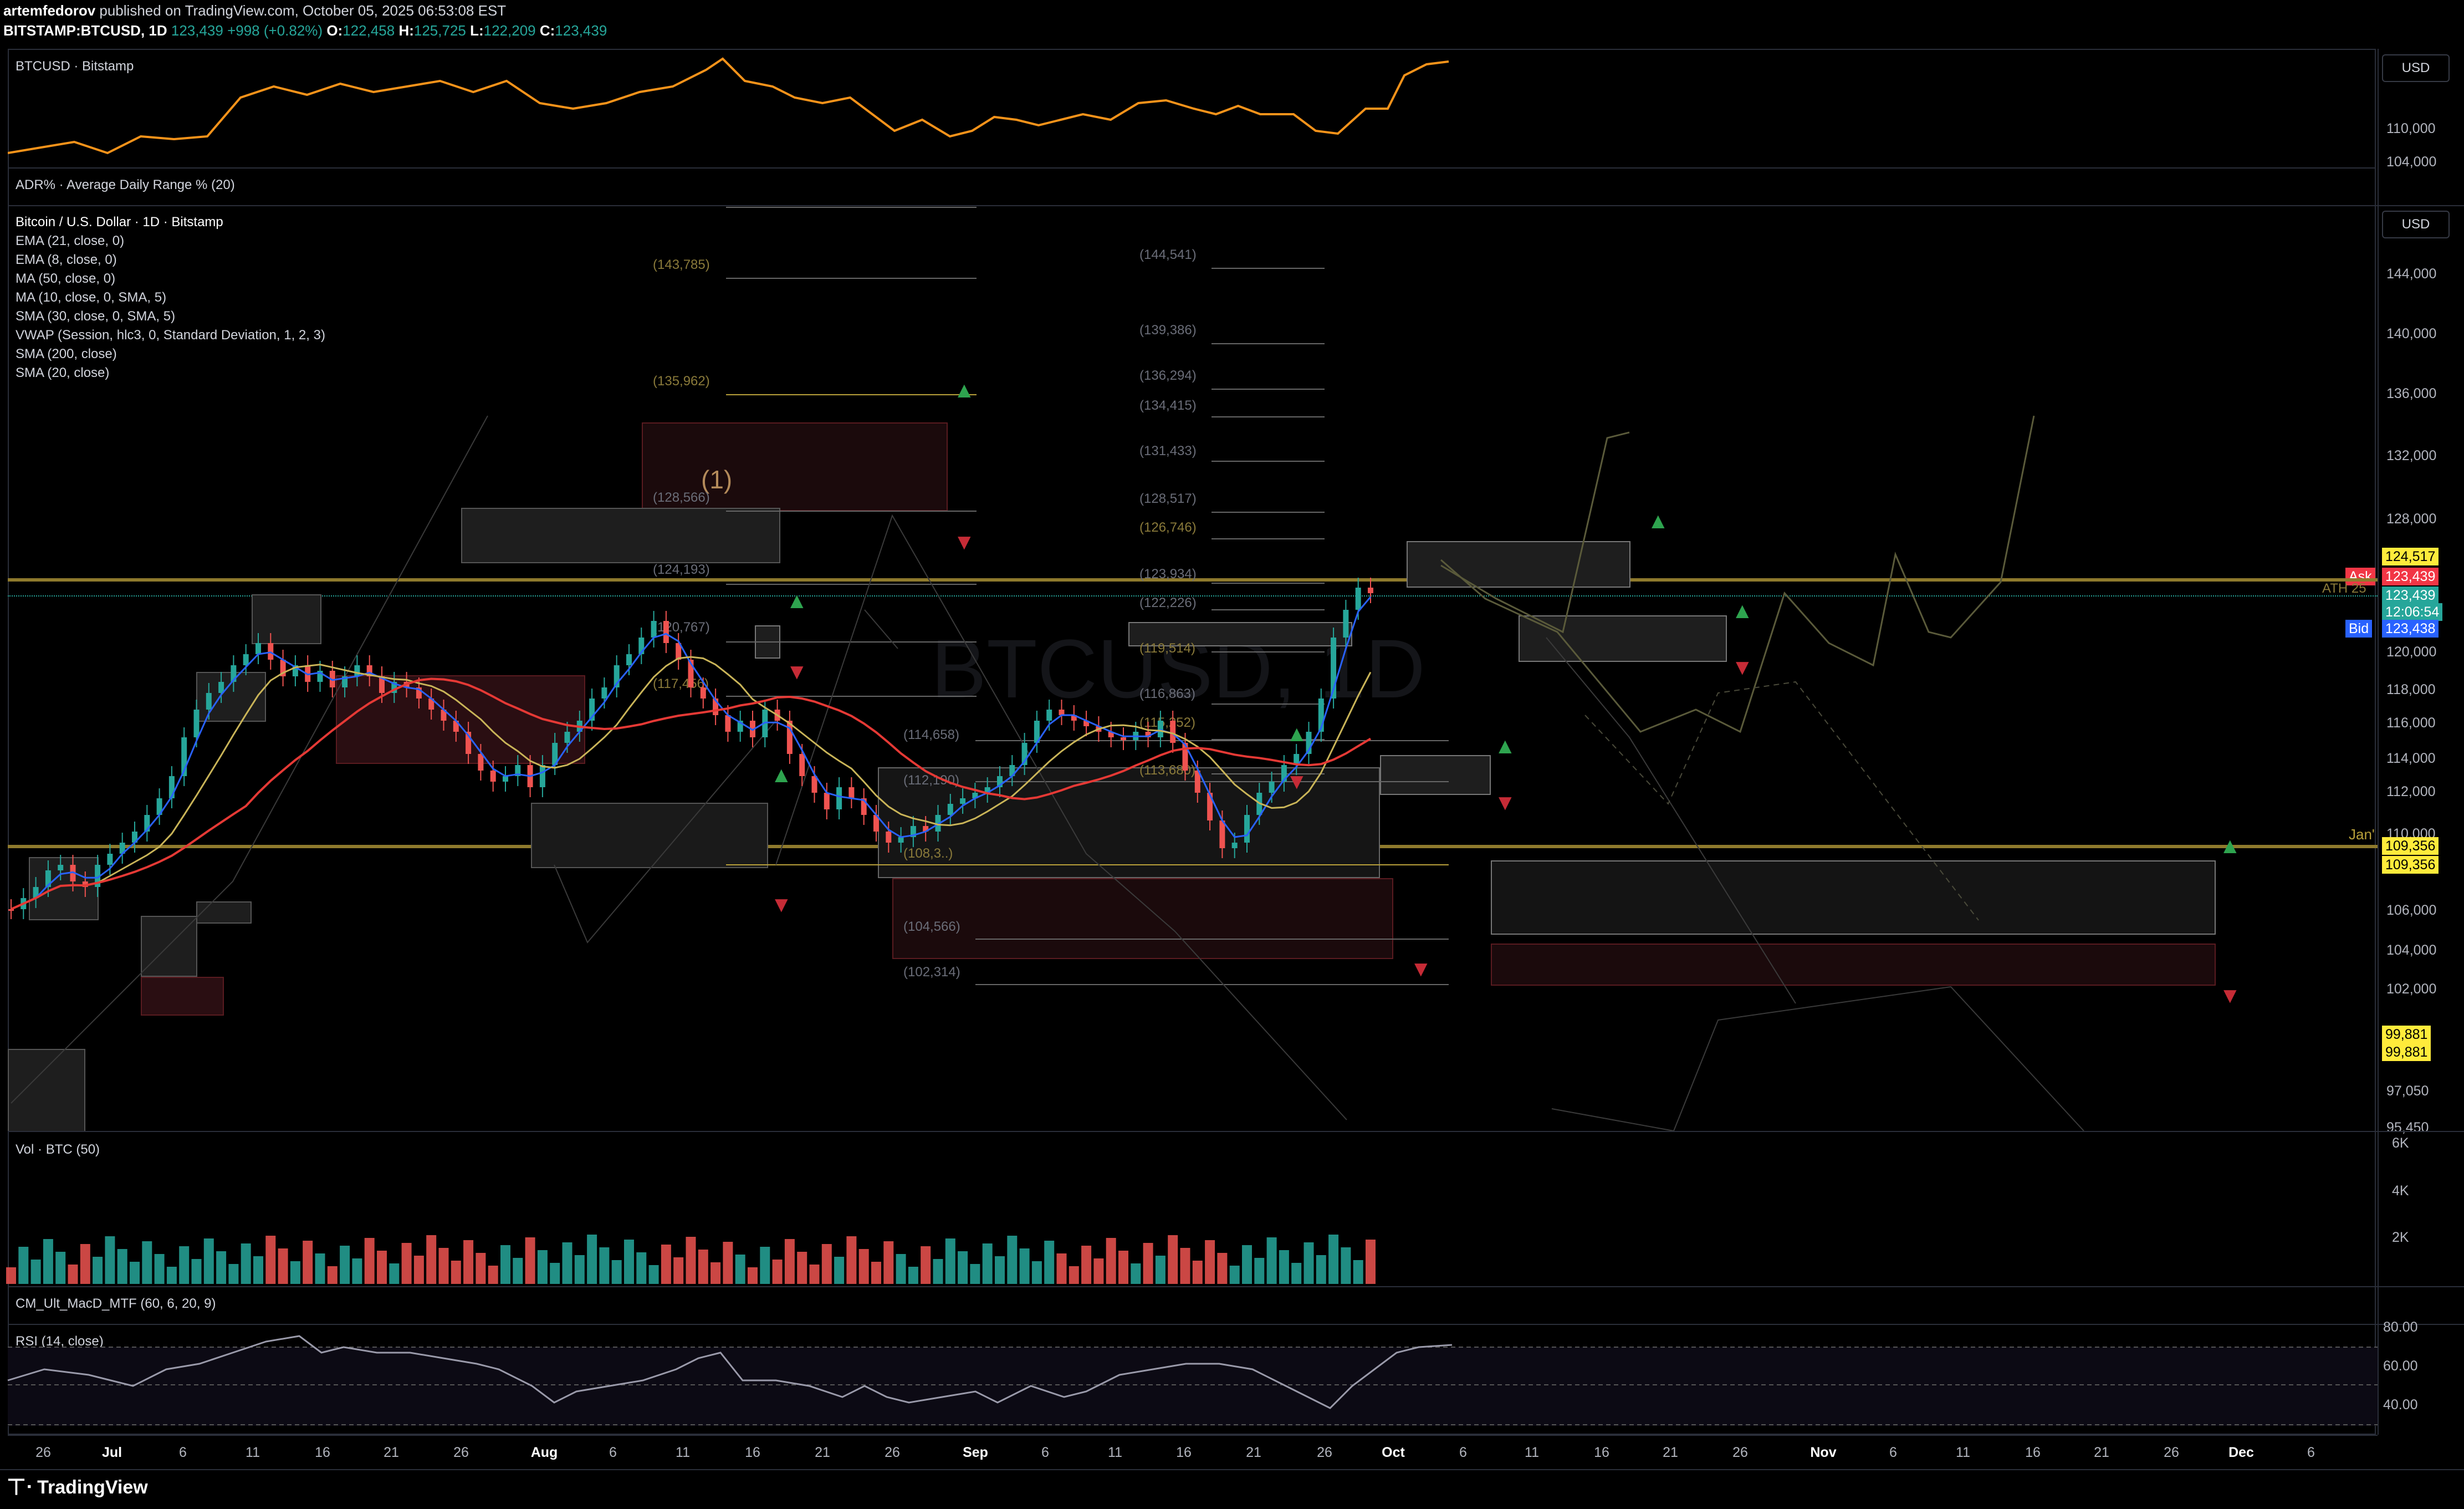 Image resolution: width=2464 pixels, height=1509 pixels. Describe the element at coordinates (1167, 648) in the screenshot. I see `fib-label: (119,514)` at that location.